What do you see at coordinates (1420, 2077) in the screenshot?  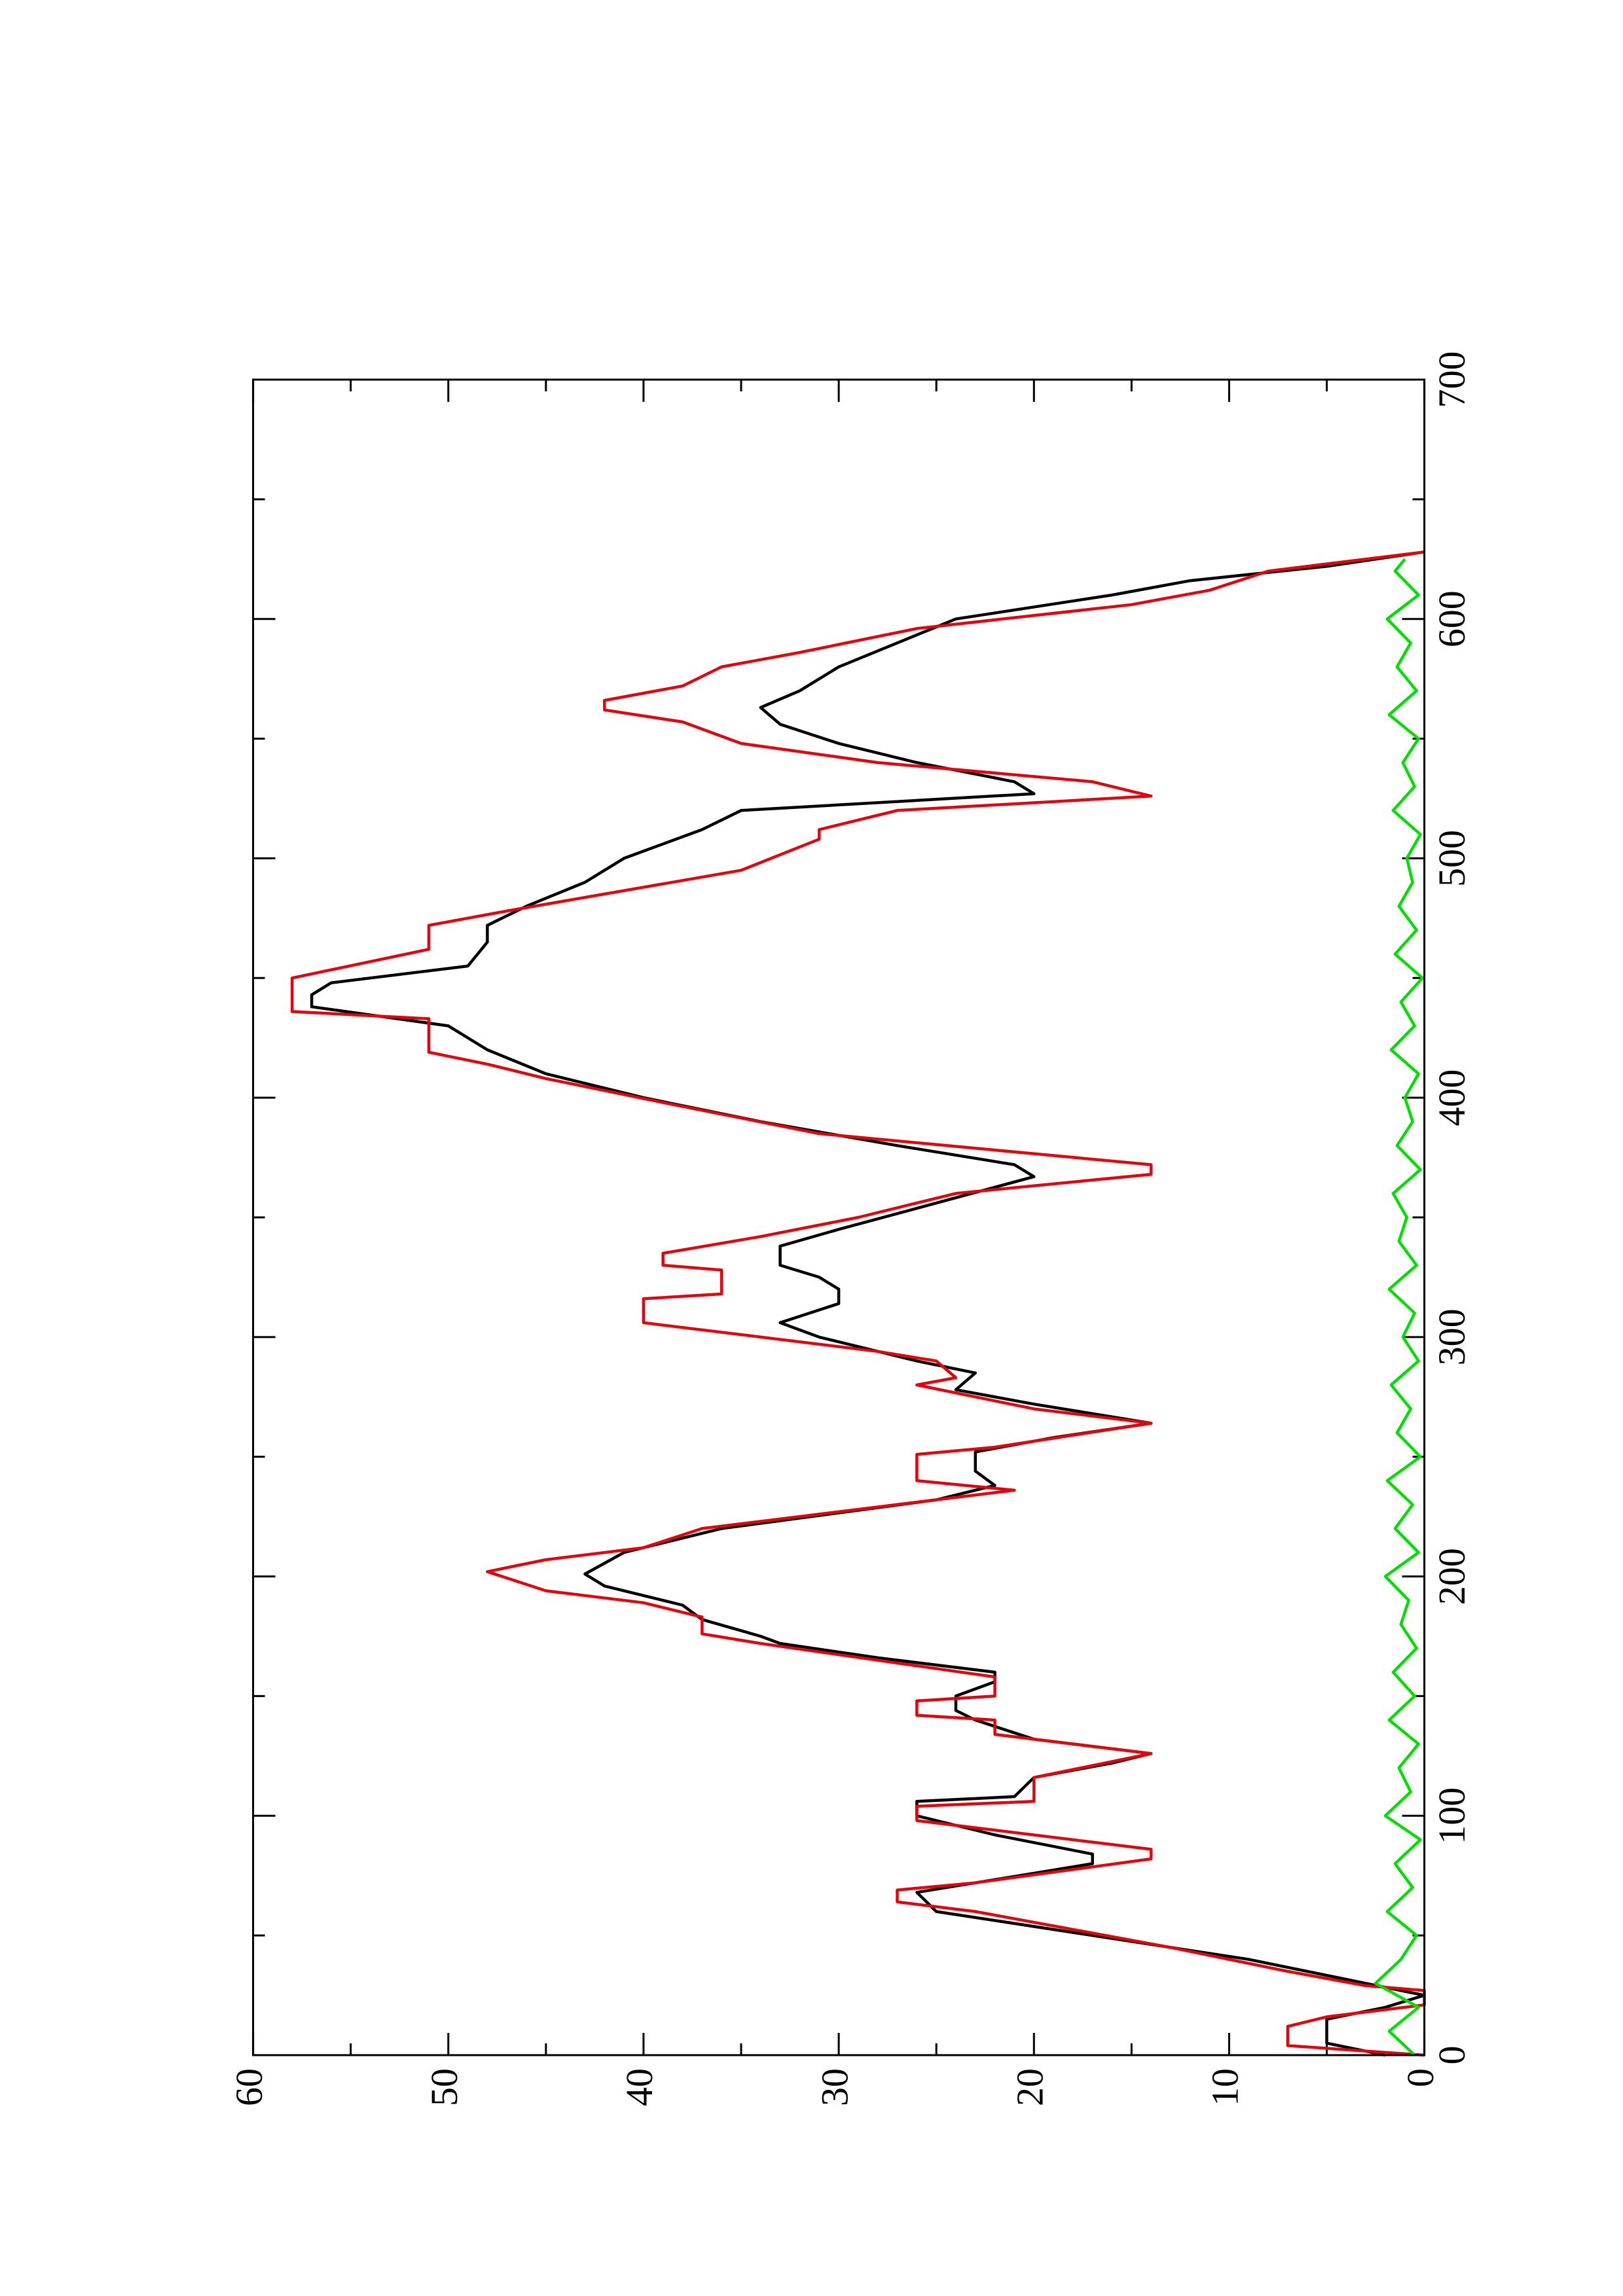 I see `y-tick-label: 0` at bounding box center [1420, 2077].